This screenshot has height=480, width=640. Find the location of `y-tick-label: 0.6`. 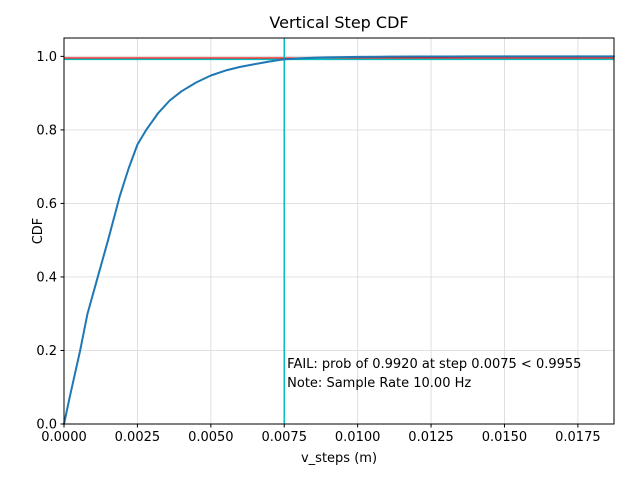

y-tick-label: 0.6 is located at coordinates (46, 204).